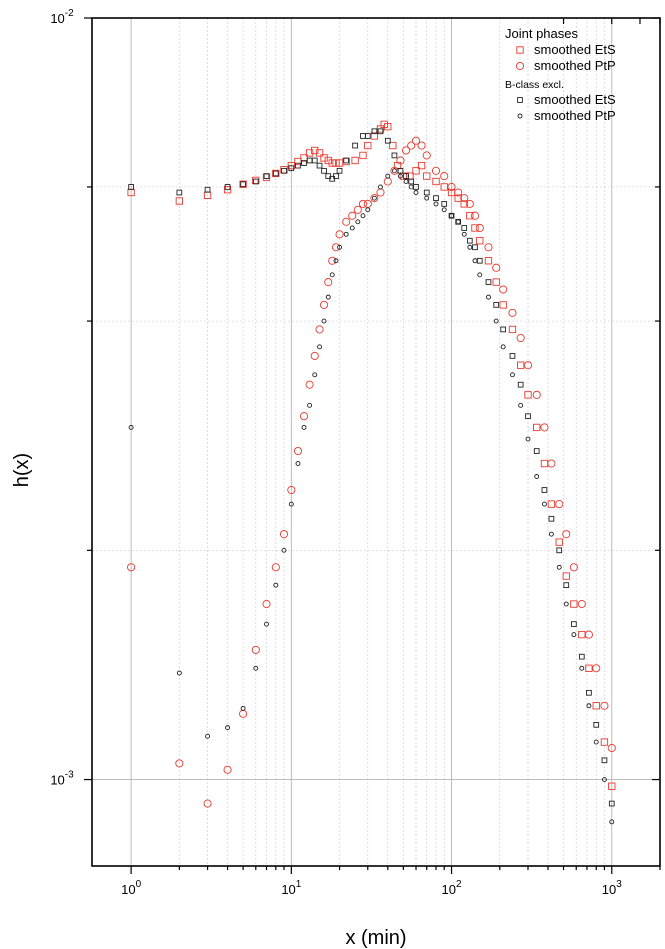  What do you see at coordinates (62, 779) in the screenshot?
I see `y-tick-label: 10⁻³` at bounding box center [62, 779].